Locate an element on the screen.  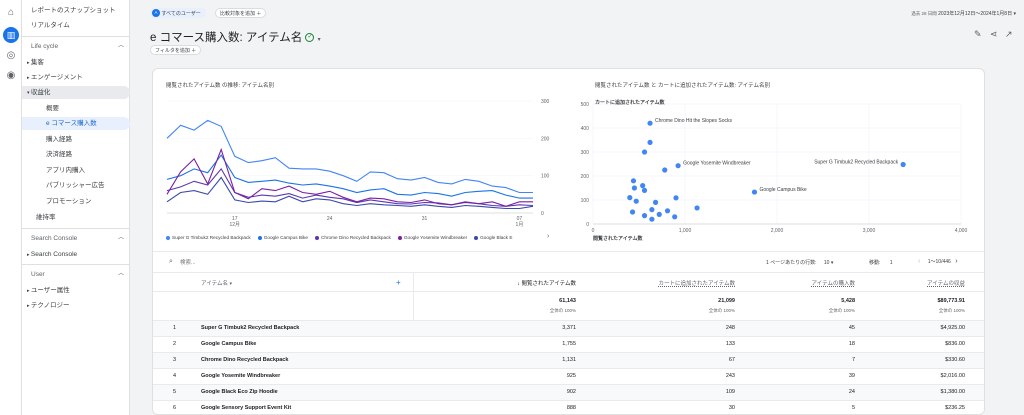
table-search-input is located at coordinates (240, 262).